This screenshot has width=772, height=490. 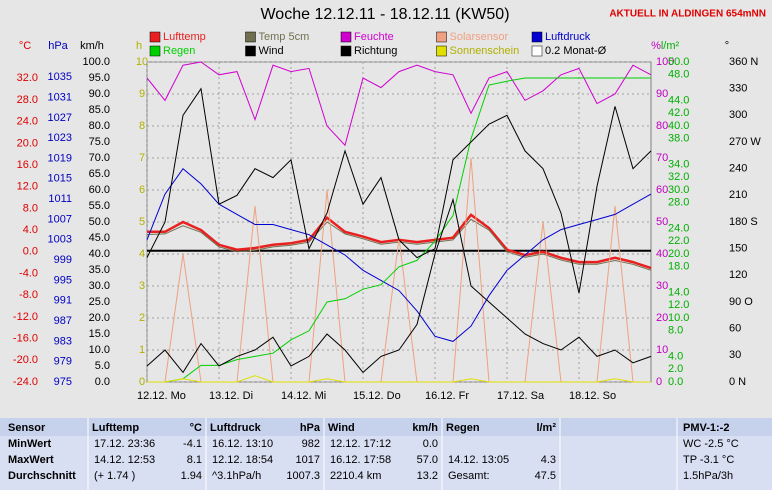 What do you see at coordinates (60, 97) in the screenshot?
I see `y-tick-label: 1031` at bounding box center [60, 97].